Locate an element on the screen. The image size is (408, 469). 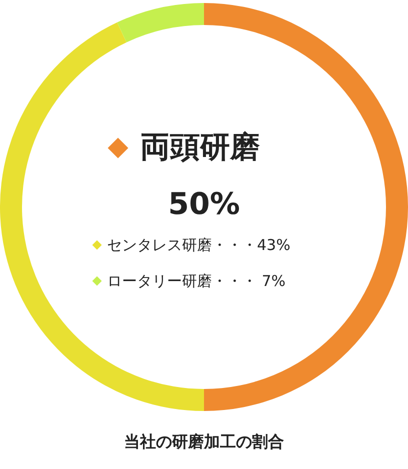
data-label: 50% is located at coordinates (204, 204).